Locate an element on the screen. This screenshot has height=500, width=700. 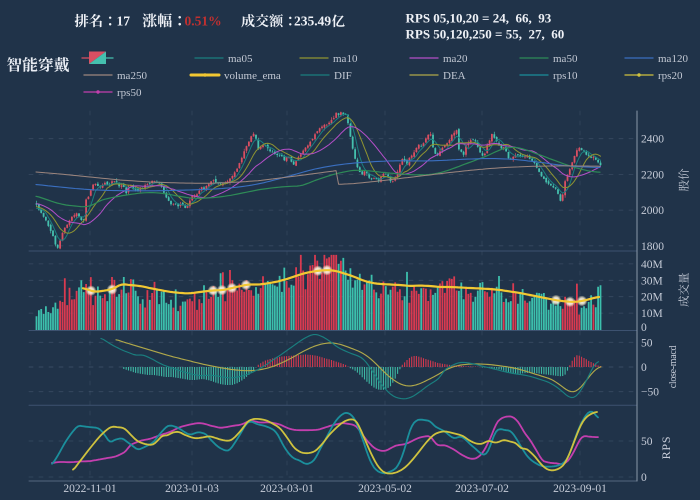
svg-text: RPS 50,120,250 = 55, 27, 60 is located at coordinates (485, 34).